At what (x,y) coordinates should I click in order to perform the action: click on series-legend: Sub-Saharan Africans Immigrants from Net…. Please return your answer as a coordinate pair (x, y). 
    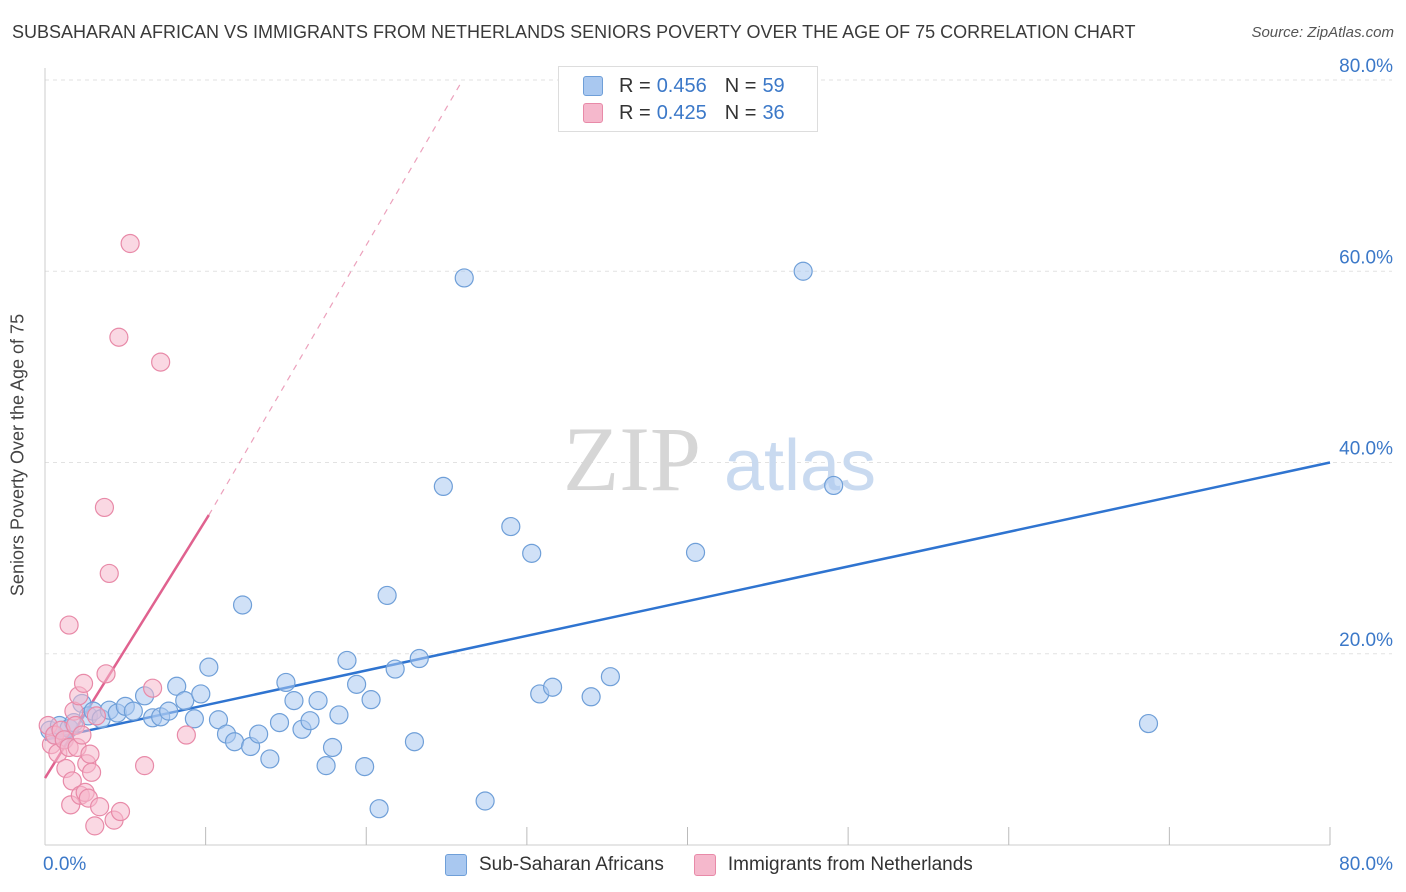
    Looking at the image, I should click on (724, 865).